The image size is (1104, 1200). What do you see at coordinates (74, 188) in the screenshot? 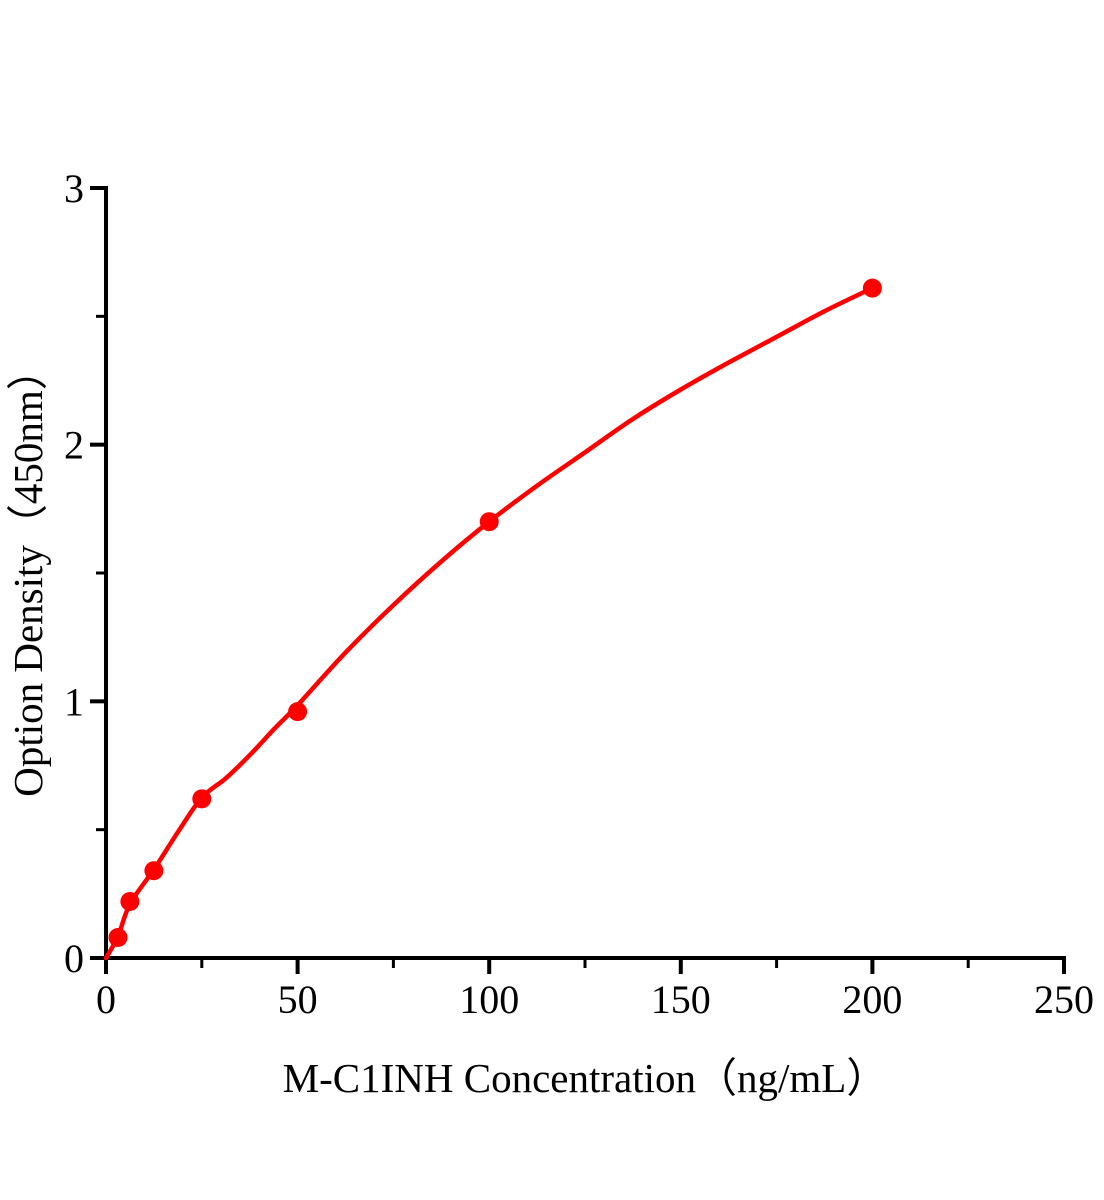
I see `y-tick-label: 3` at bounding box center [74, 188].